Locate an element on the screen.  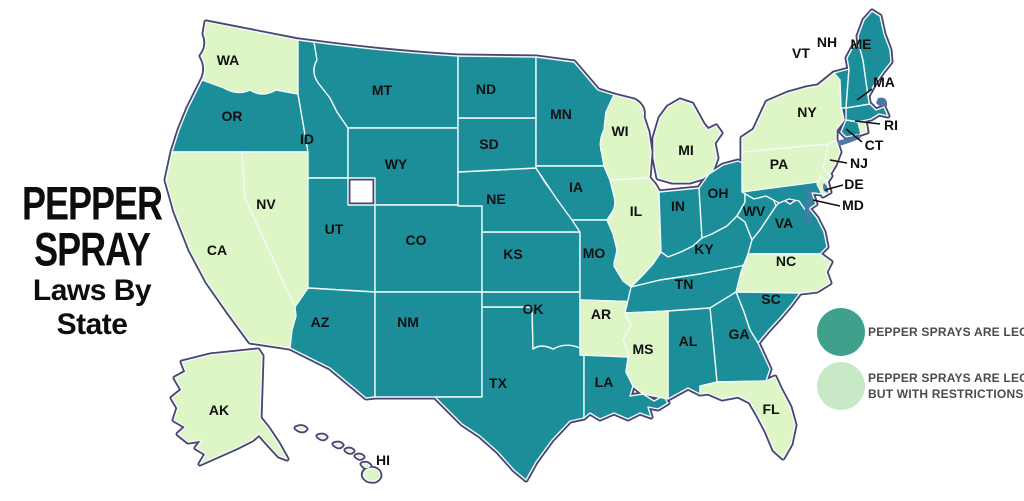
state-label-ar: AR is located at coordinates (601, 314).